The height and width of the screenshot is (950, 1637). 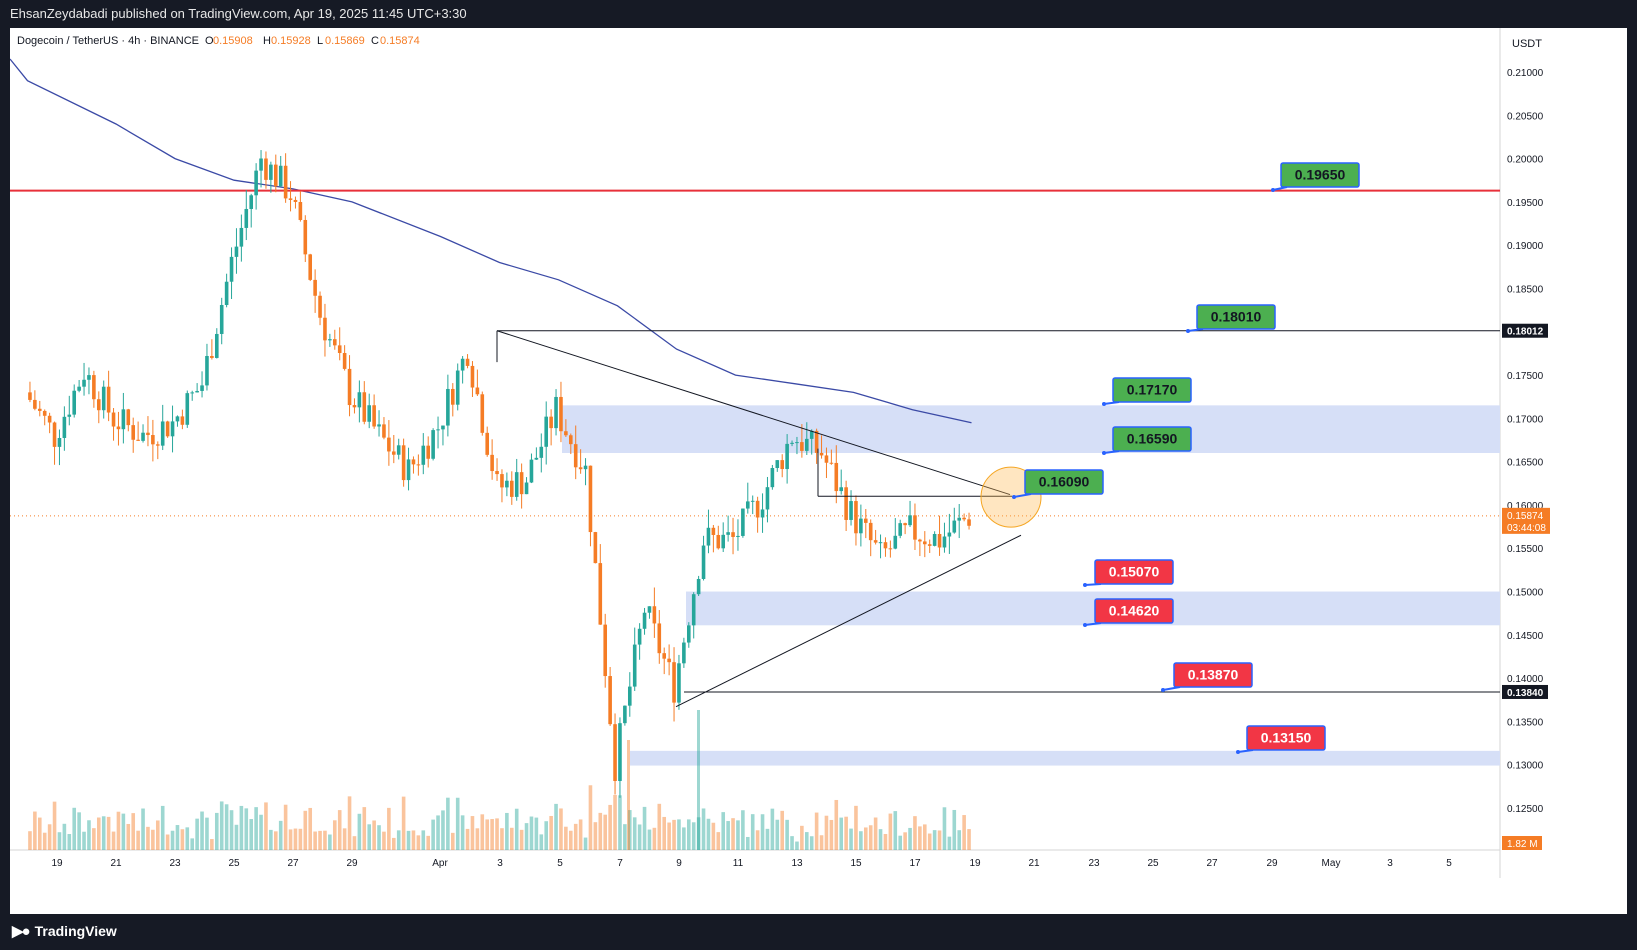 What do you see at coordinates (400, 41) in the screenshot?
I see `close-value: 0.15874` at bounding box center [400, 41].